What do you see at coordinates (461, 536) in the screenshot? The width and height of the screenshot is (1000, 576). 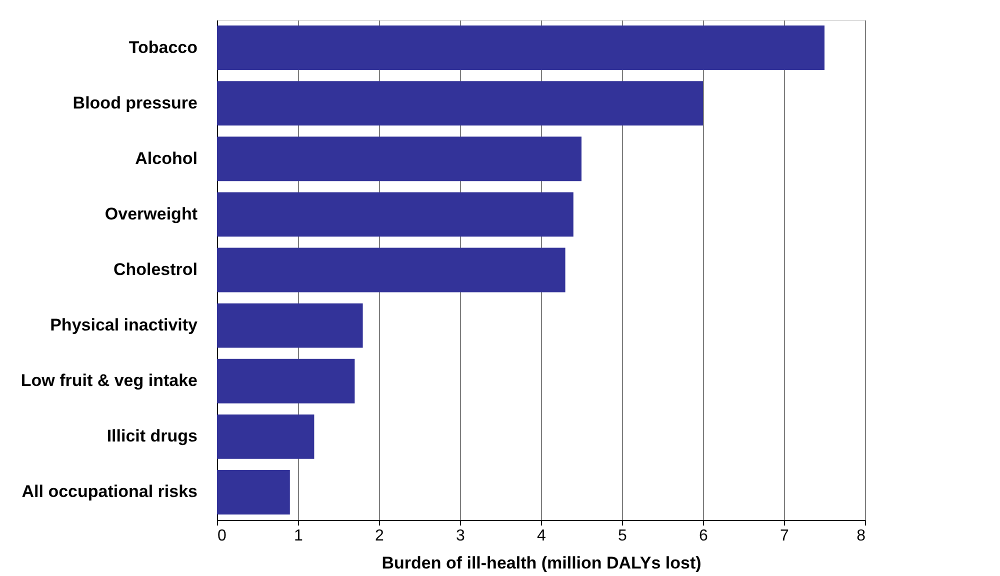 I see `x-tick-label: 3` at bounding box center [461, 536].